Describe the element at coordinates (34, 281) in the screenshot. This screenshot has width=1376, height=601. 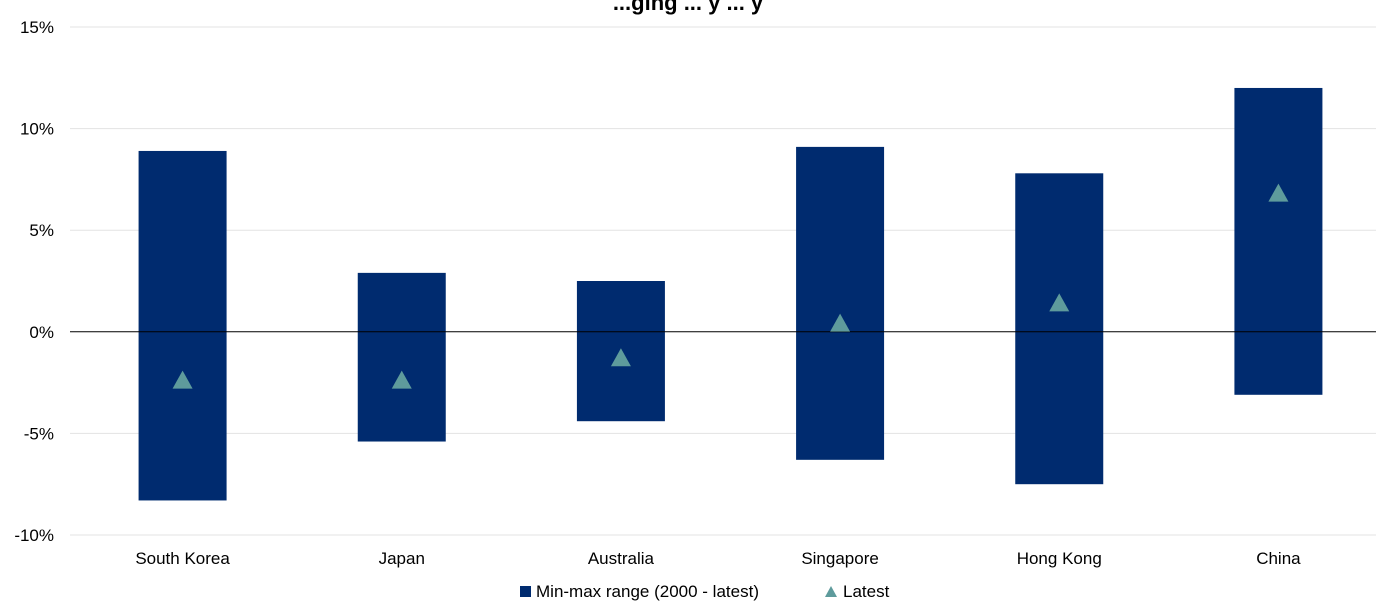
I see `y-axis: 15% 10% 5% 0% -5% -10%` at that location.